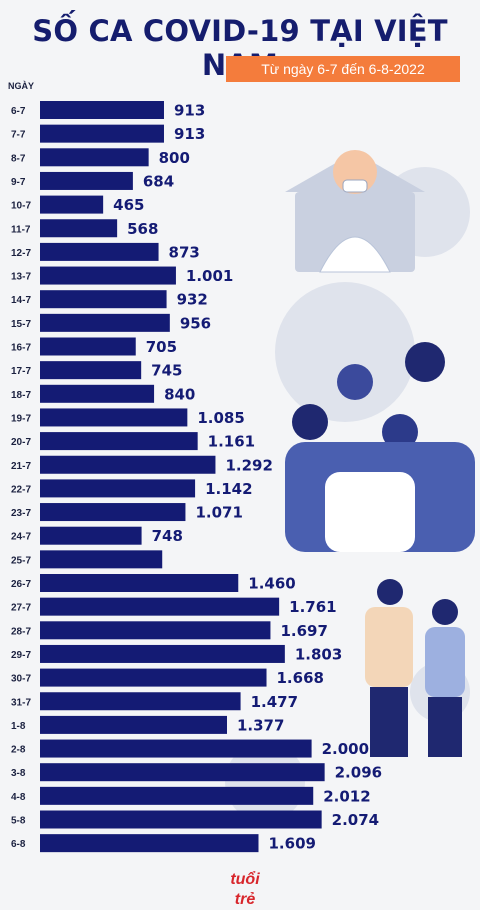 The width and height of the screenshot is (480, 910). I want to click on category-label: 15-7, so click(21, 324).